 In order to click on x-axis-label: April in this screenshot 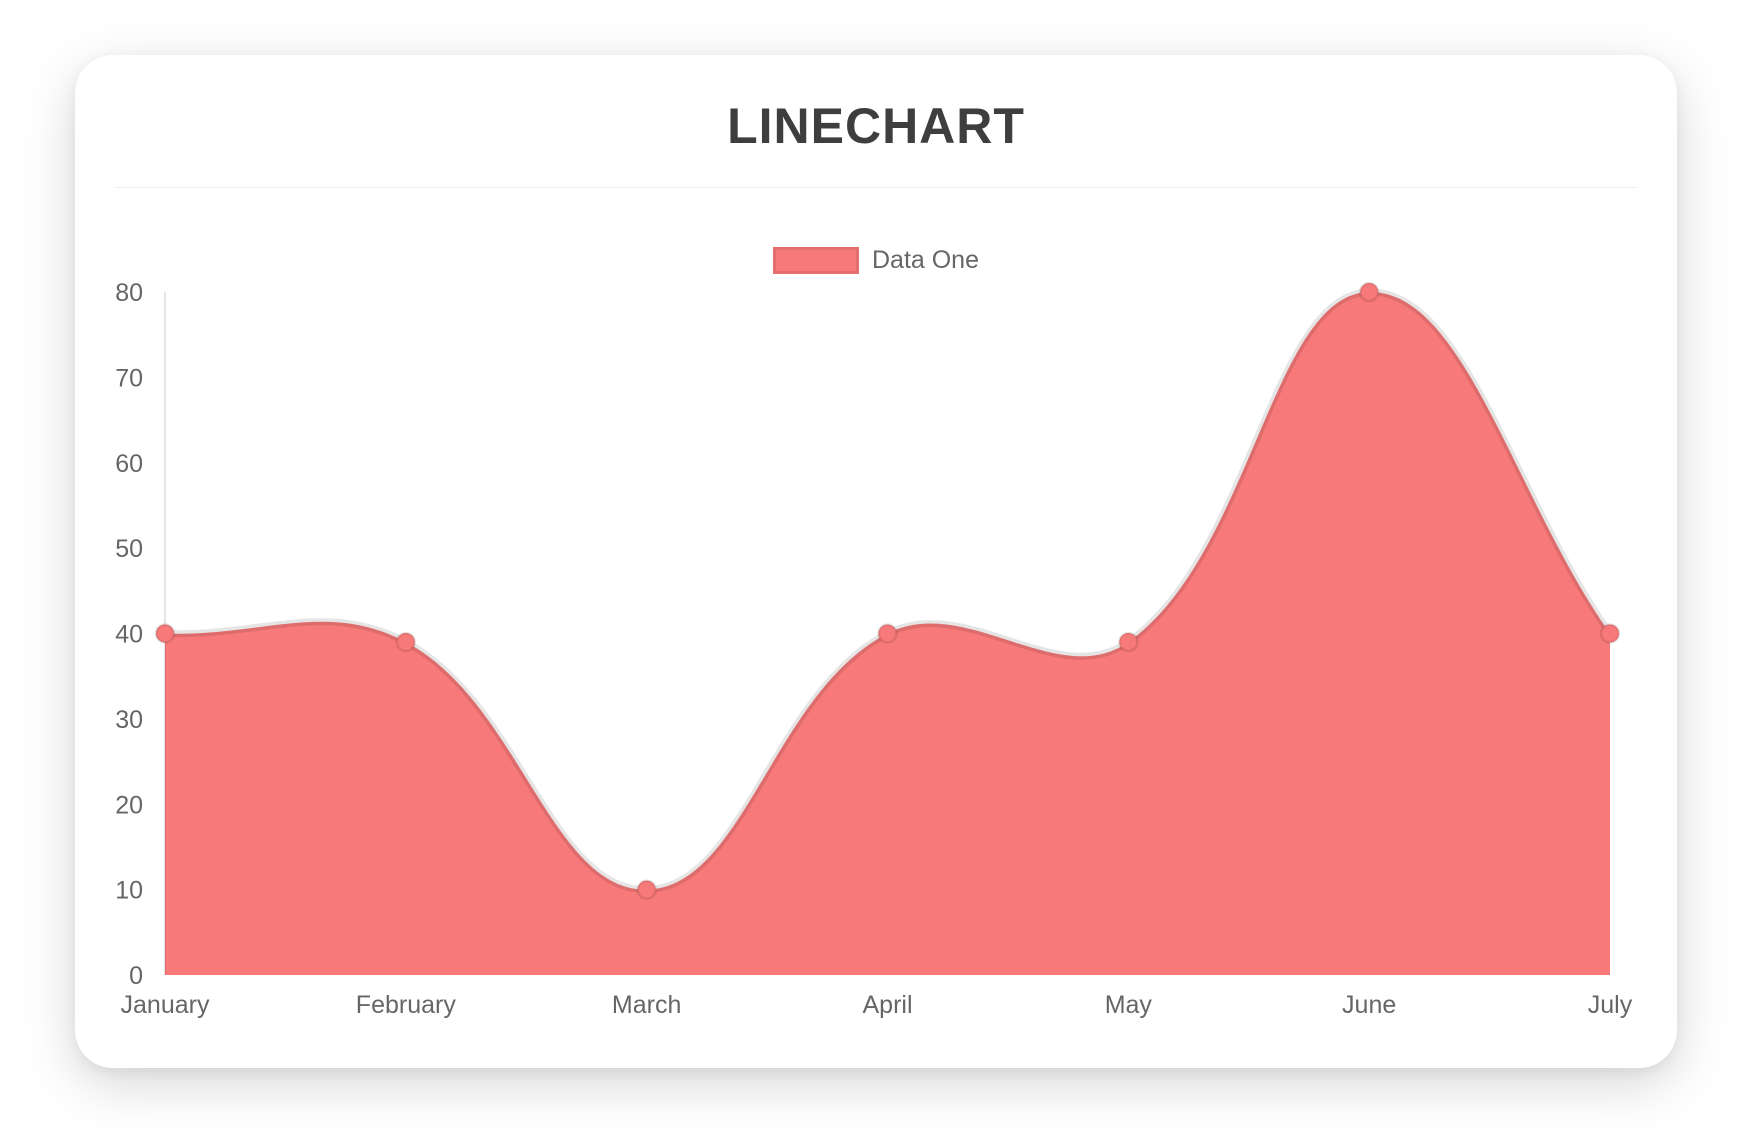, I will do `click(887, 1005)`.